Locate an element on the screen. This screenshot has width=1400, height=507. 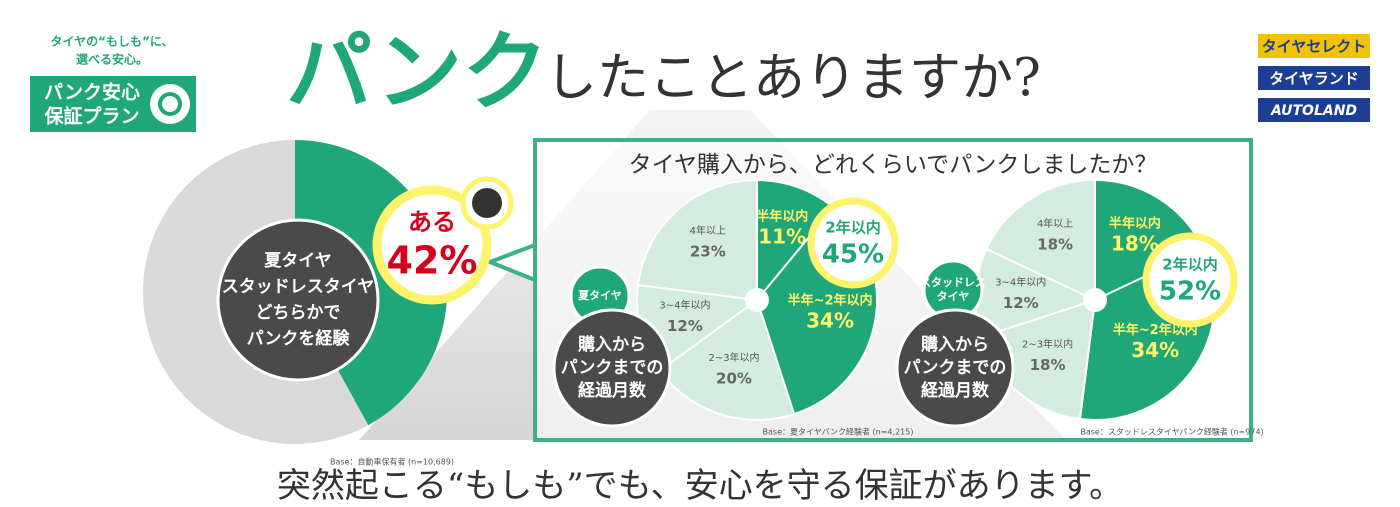
footer: 突然起こる“もしも”でも、安心を守る保証があります。 is located at coordinates (700, 486).